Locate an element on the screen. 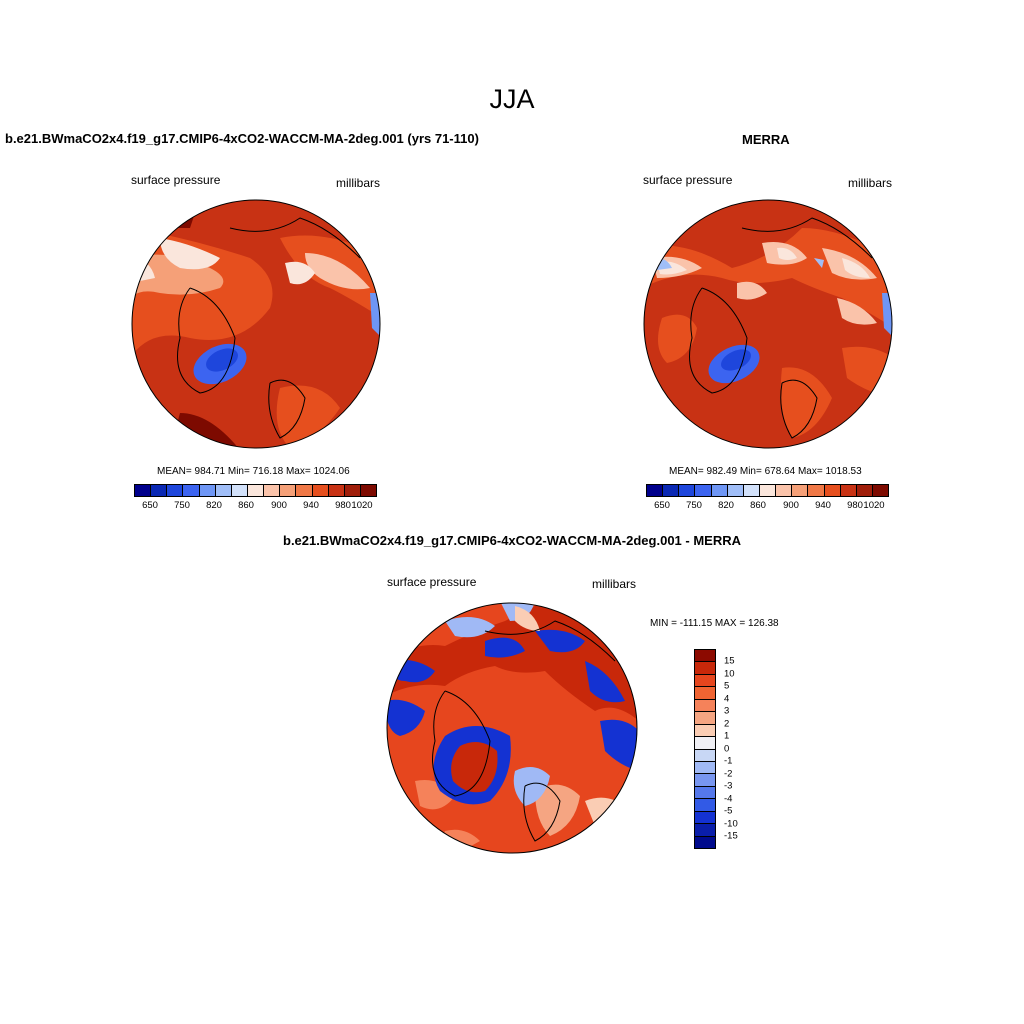 This screenshot has height=1024, width=1024. obs-cbar-tick: 820 is located at coordinates (726, 505).